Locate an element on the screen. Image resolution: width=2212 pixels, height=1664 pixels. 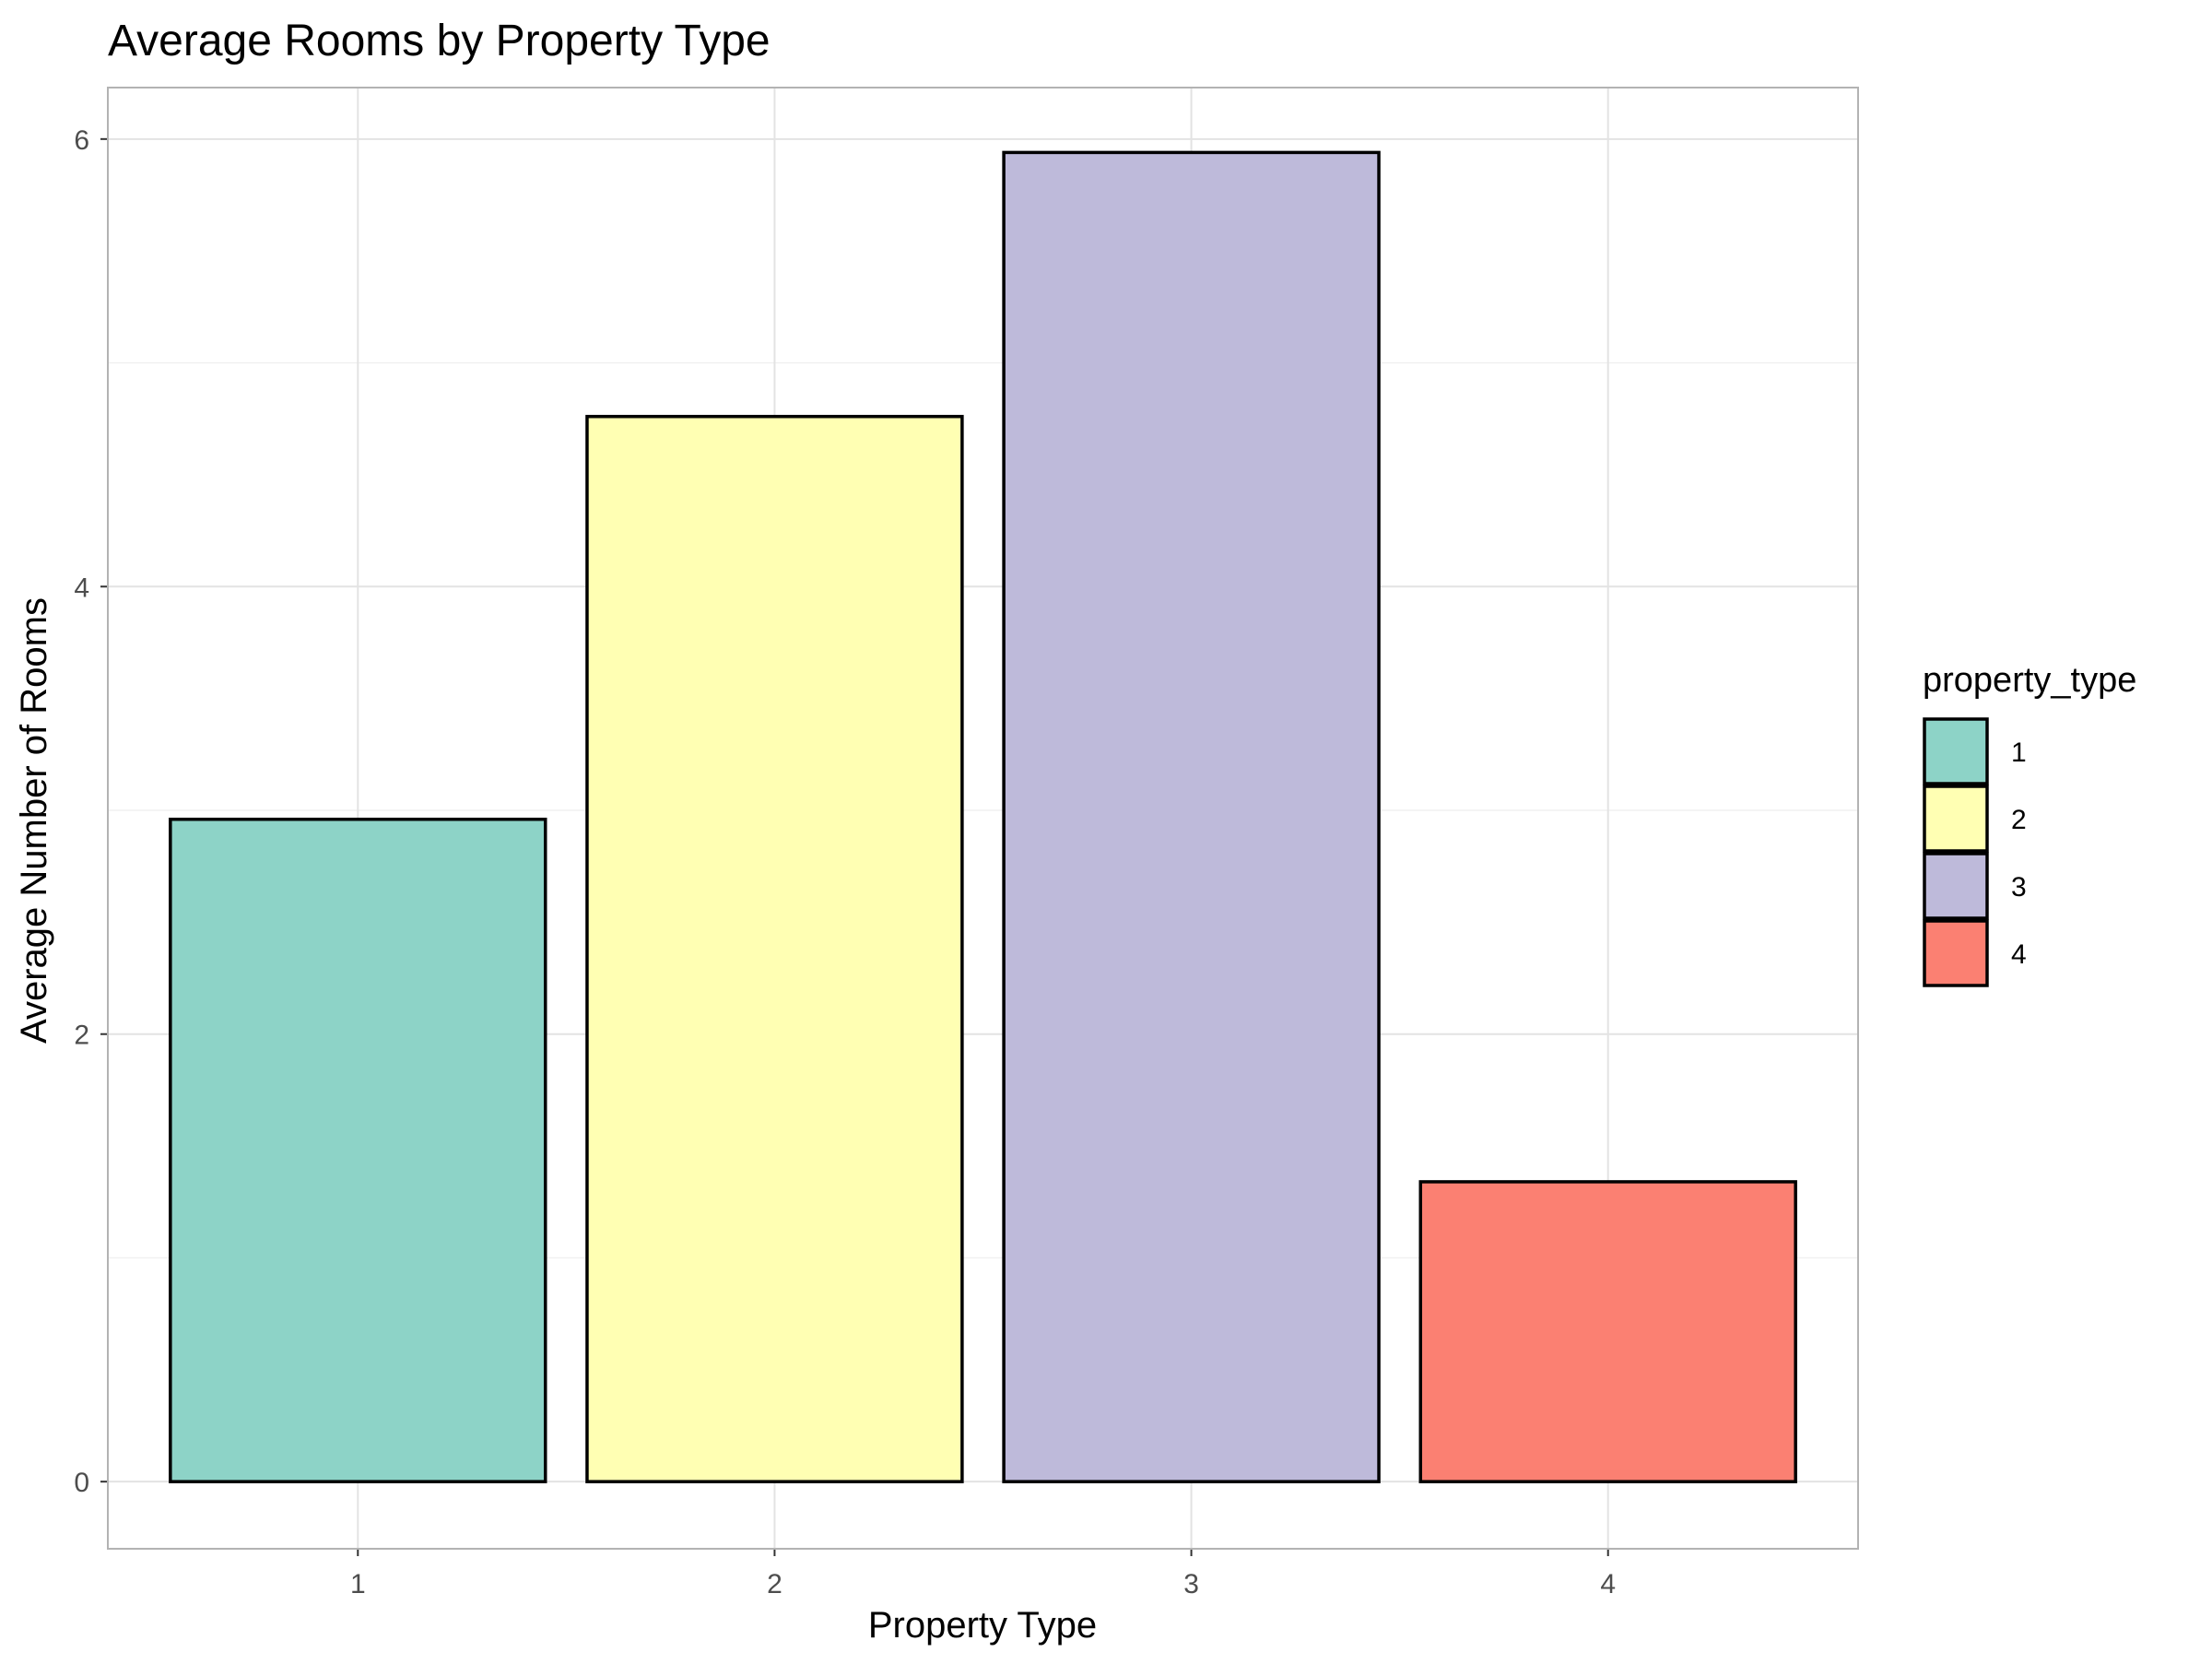
legend-label-2: 2 is located at coordinates (2019, 820).